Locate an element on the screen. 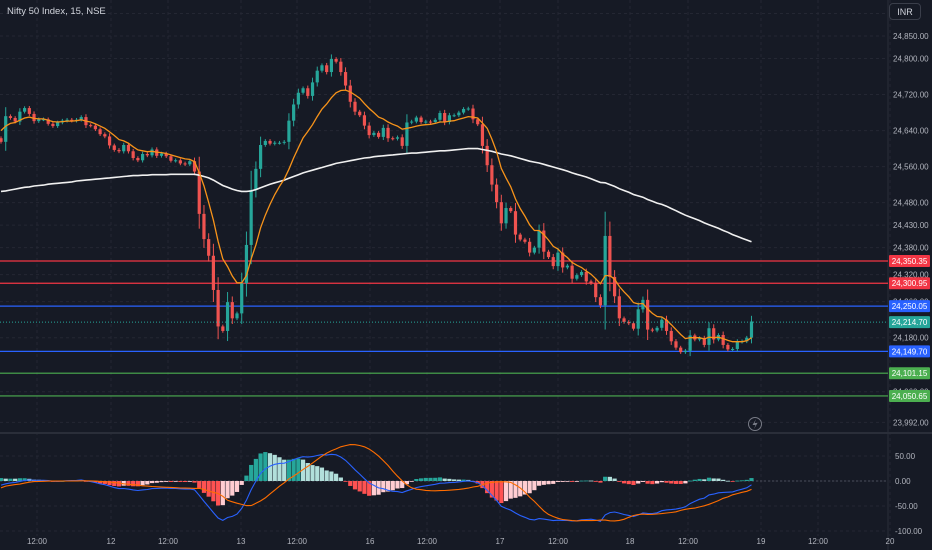 This screenshot has width=932, height=550. level-blue-label: 24,250.05 is located at coordinates (910, 306).